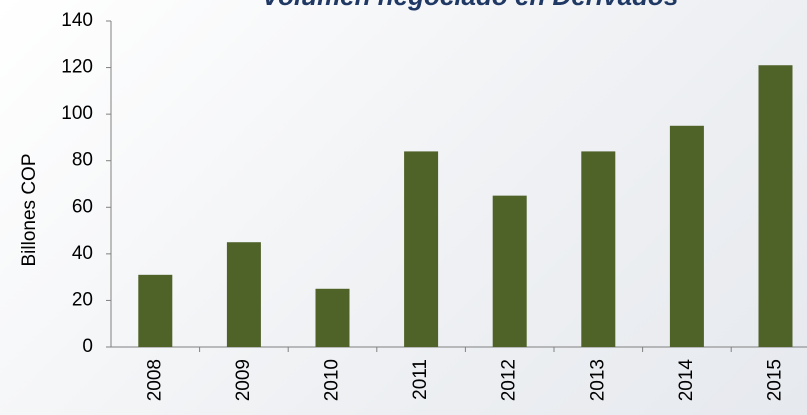 The image size is (807, 415). Describe the element at coordinates (686, 380) in the screenshot. I see `x-tick-label: 2014` at that location.